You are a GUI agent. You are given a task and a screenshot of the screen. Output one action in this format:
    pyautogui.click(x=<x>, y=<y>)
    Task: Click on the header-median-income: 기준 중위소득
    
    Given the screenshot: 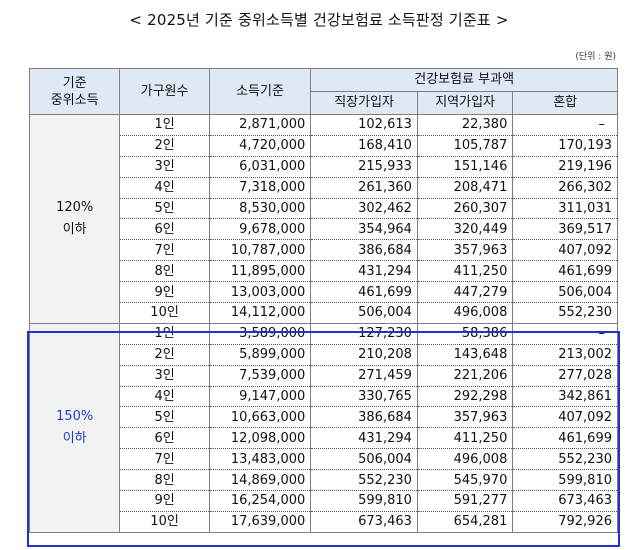 What is the action you would take?
    pyautogui.click(x=74, y=91)
    